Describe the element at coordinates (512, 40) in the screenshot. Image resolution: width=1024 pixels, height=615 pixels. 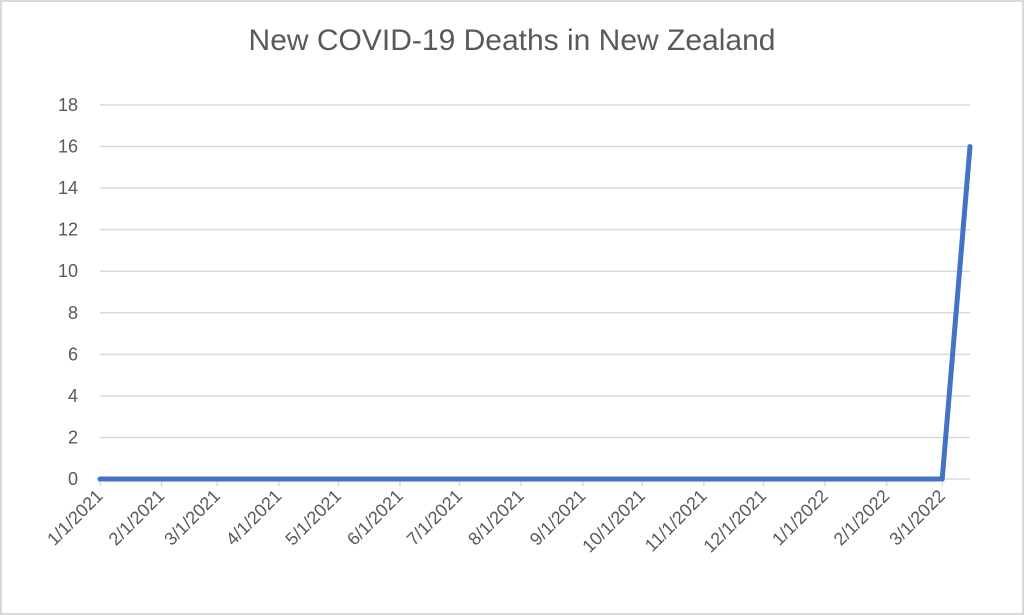
I see `chart-title: New COVID-19 Deaths in New Zealand` at that location.